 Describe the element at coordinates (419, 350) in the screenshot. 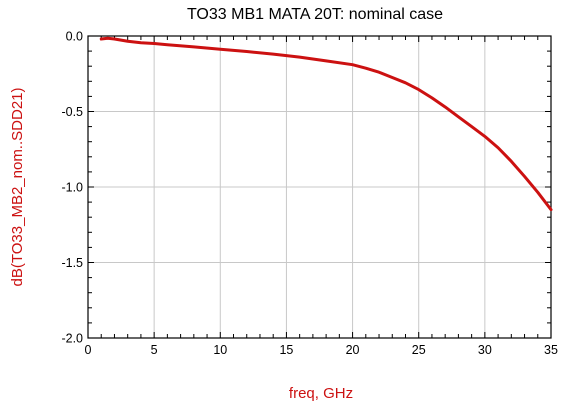

I see `x-tick-label: 25` at that location.